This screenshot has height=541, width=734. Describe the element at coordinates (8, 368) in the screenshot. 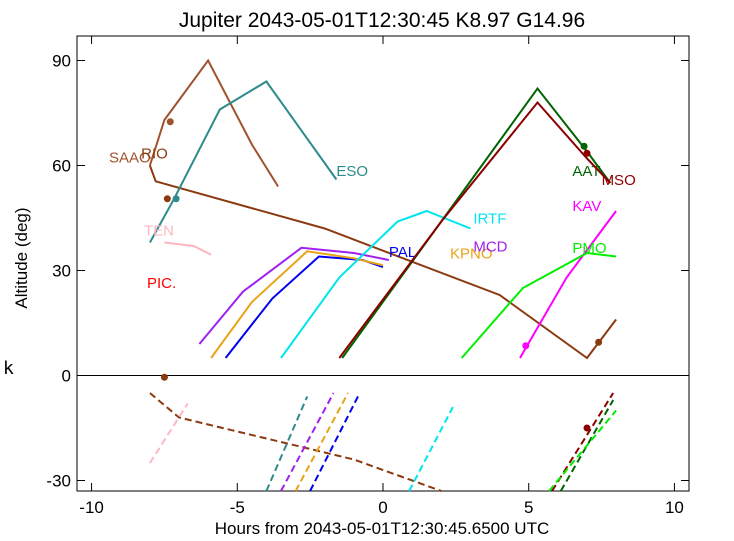

I see `stray-k-label: k` at that location.